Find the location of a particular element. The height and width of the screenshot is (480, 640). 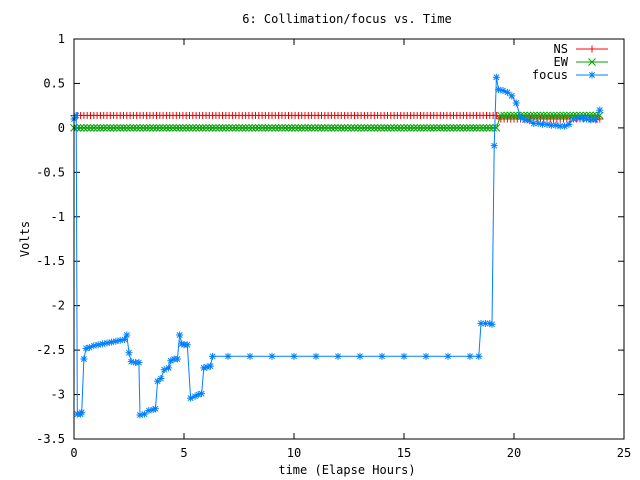

y-tick-label: -0.5 is located at coordinates (50, 172).